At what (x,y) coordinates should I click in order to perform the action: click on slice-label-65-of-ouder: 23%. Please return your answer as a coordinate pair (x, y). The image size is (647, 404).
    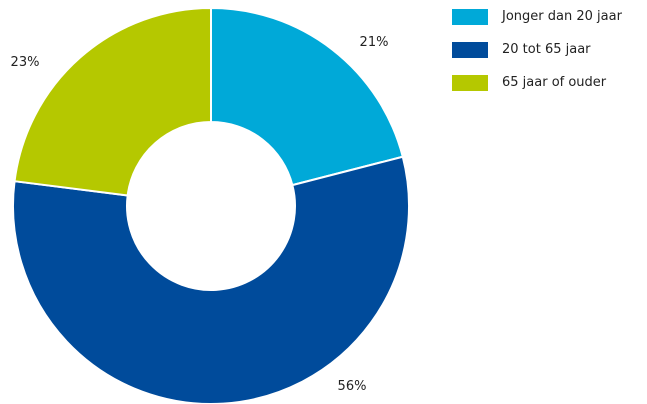
    Looking at the image, I should click on (25, 62).